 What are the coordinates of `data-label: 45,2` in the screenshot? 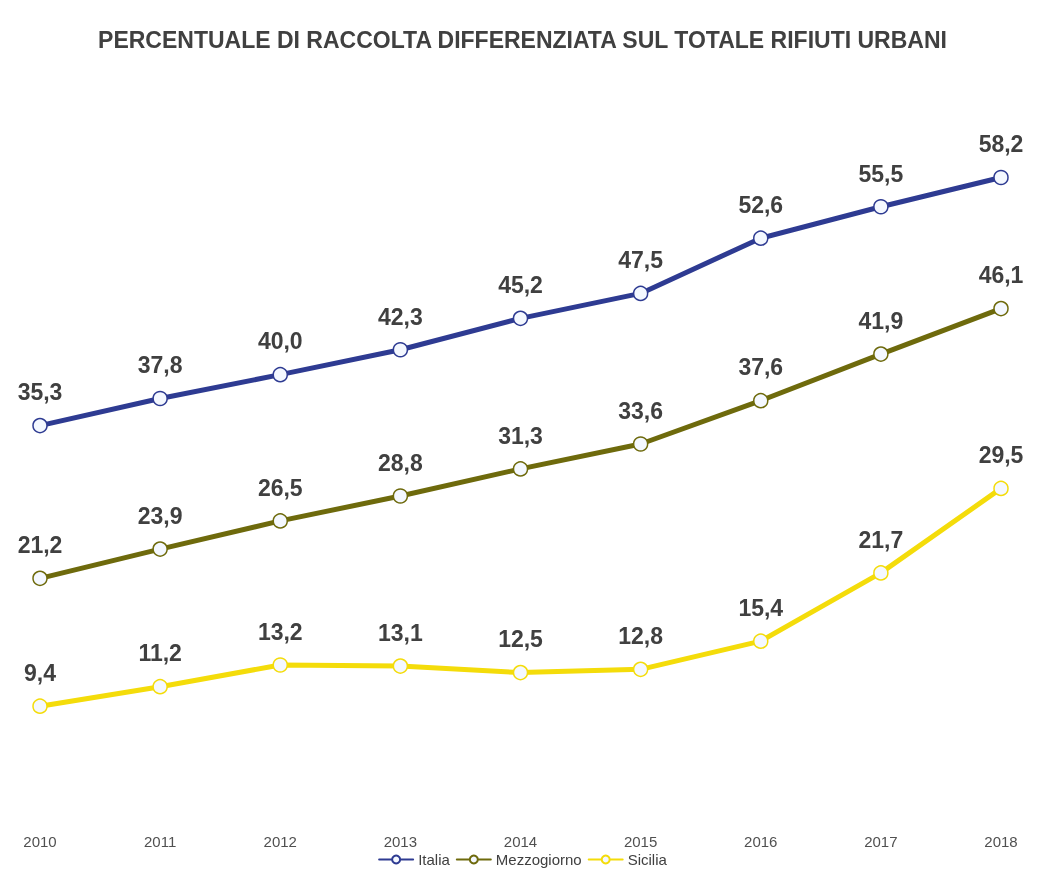 It's located at (520, 285).